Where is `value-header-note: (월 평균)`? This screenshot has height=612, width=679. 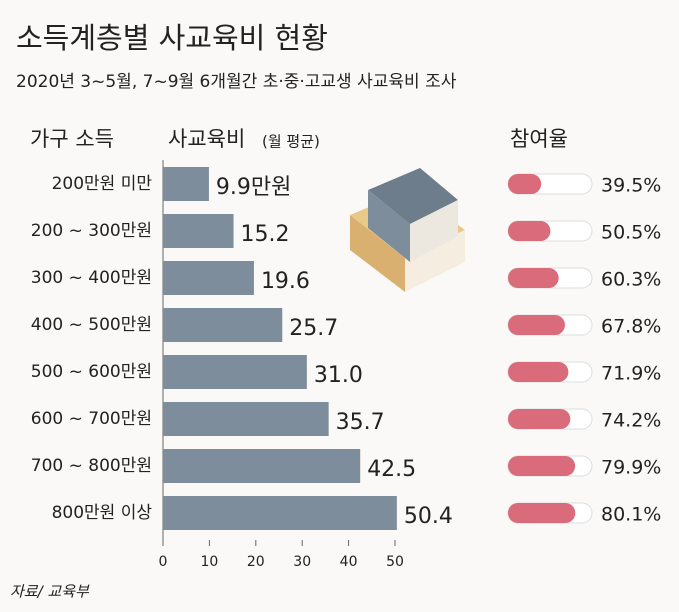 value-header-note: (월 평균) is located at coordinates (291, 142).